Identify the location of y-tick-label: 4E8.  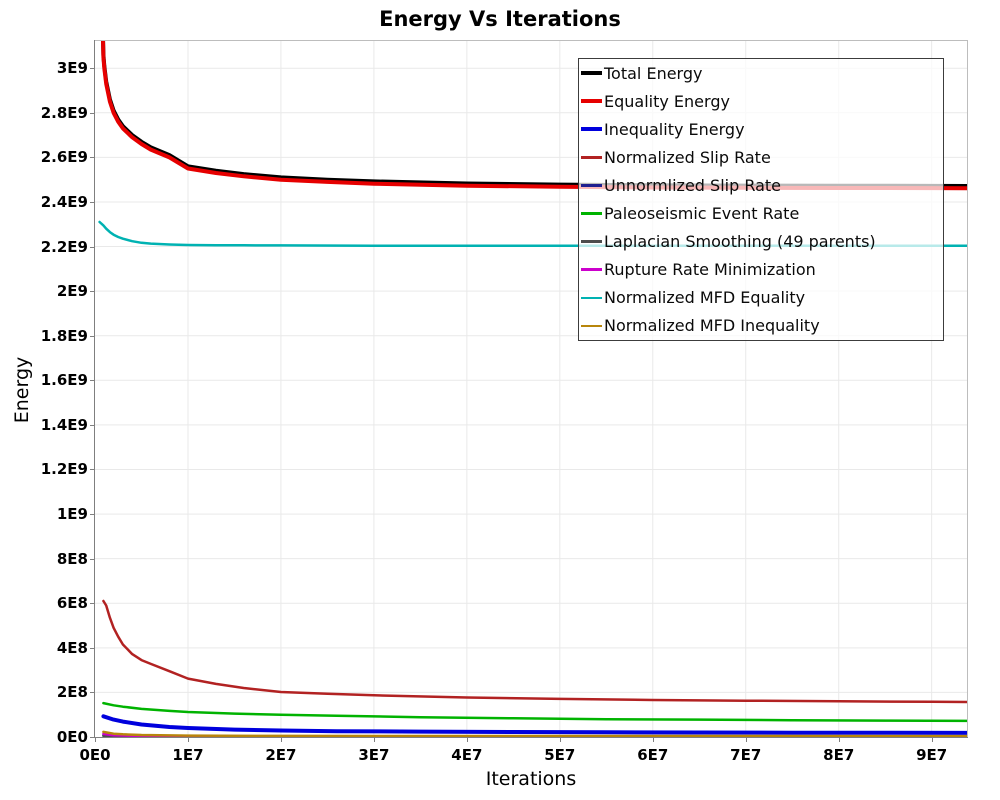
(72, 647).